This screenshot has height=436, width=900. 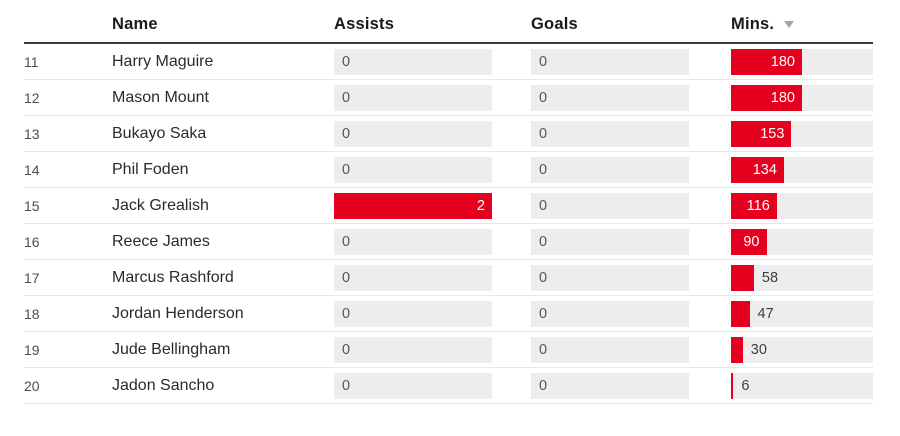 What do you see at coordinates (178, 313) in the screenshot?
I see `player-name: Jordan Henderson` at bounding box center [178, 313].